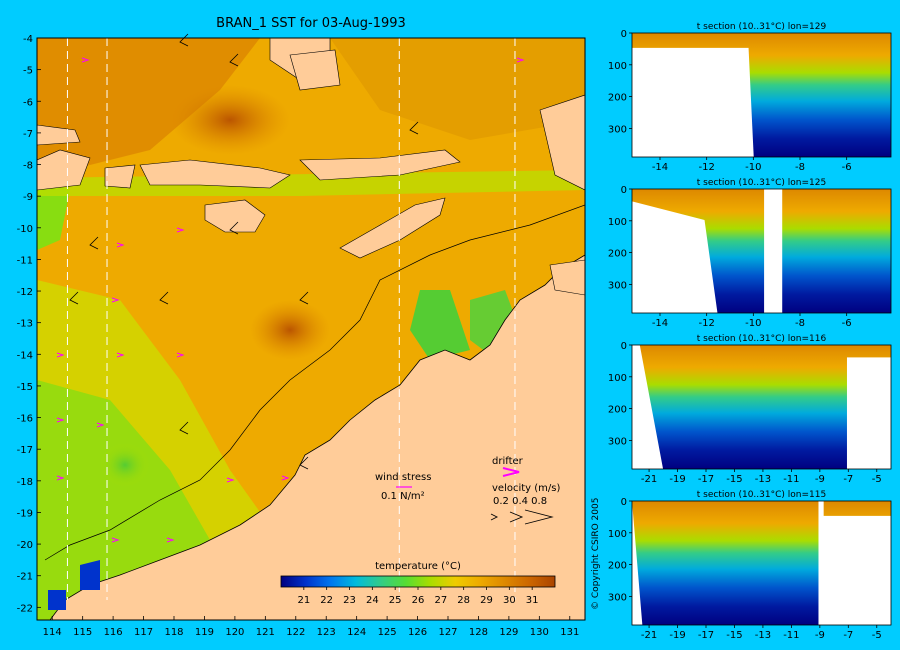  Describe the element at coordinates (762, 339) in the screenshot. I see `section-title: t section (10..31°C) lon=116` at that location.